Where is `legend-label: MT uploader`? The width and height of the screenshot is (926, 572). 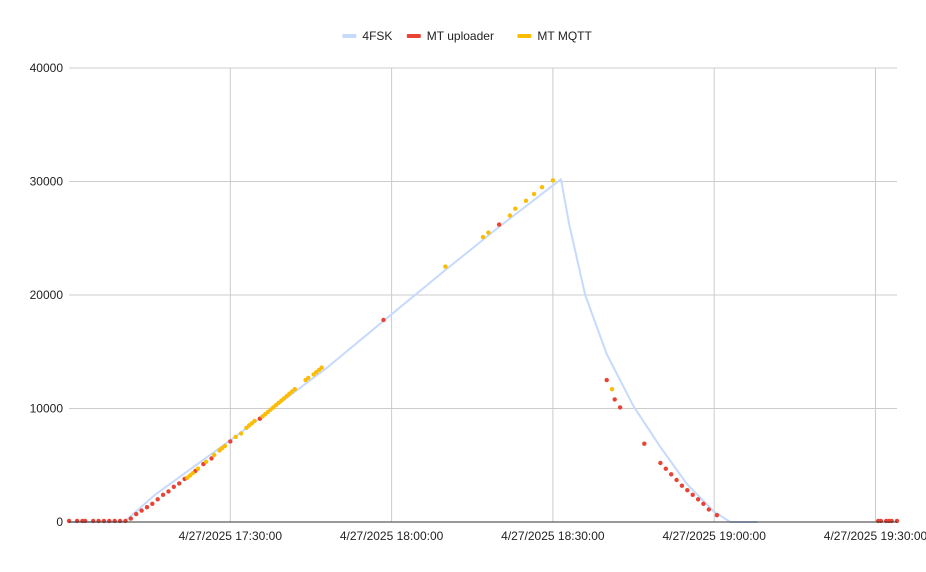 legend-label: MT uploader is located at coordinates (460, 36).